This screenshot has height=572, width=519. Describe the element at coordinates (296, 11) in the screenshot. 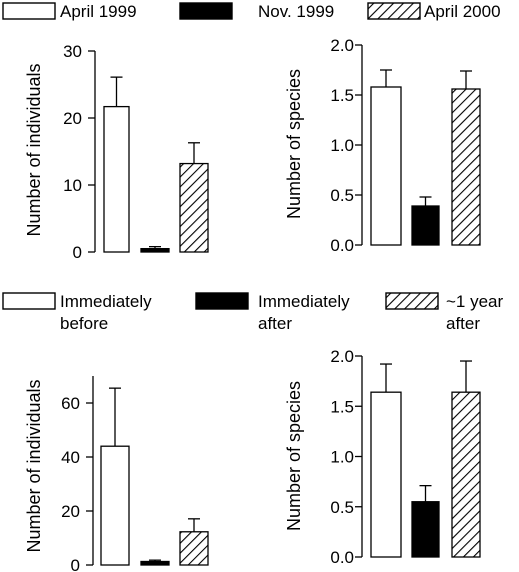

I see `legend-label: Nov. 1999` at that location.